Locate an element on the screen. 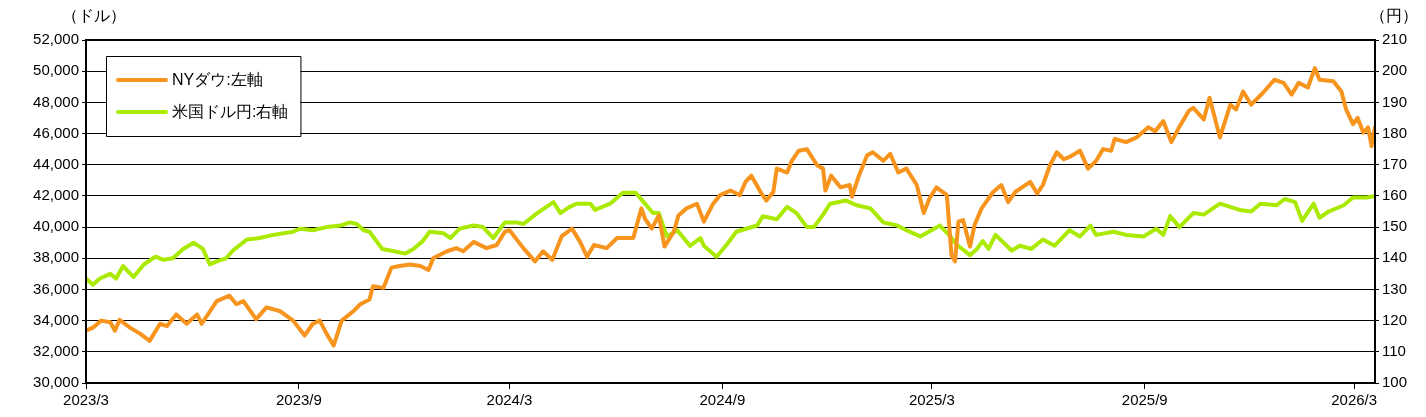 This screenshot has width=1426, height=417. y-tick-label: 36,000 is located at coordinates (56, 288).